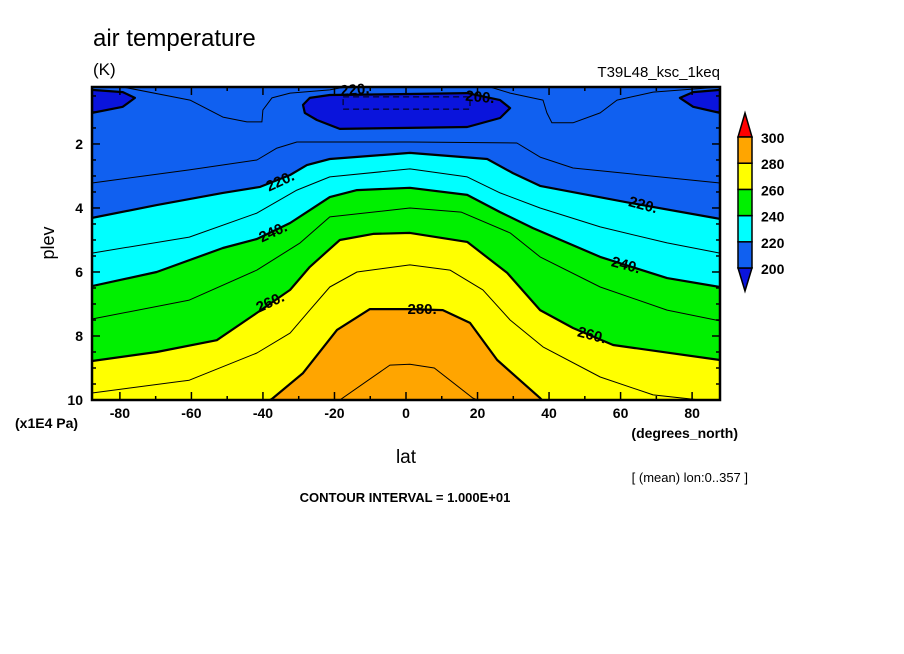 The image size is (904, 654). Describe the element at coordinates (174, 38) in the screenshot. I see `chart-title: air temperature` at that location.